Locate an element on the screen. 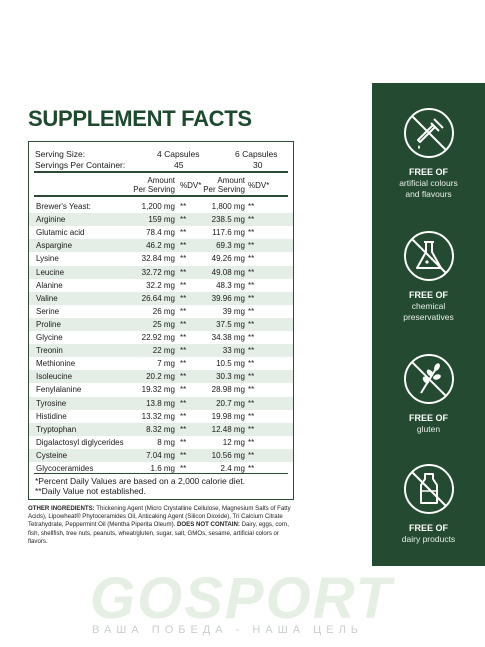 Image resolution: width=485 pixels, height=647 pixels. nutrient-name: Valine is located at coordinates (47, 298).